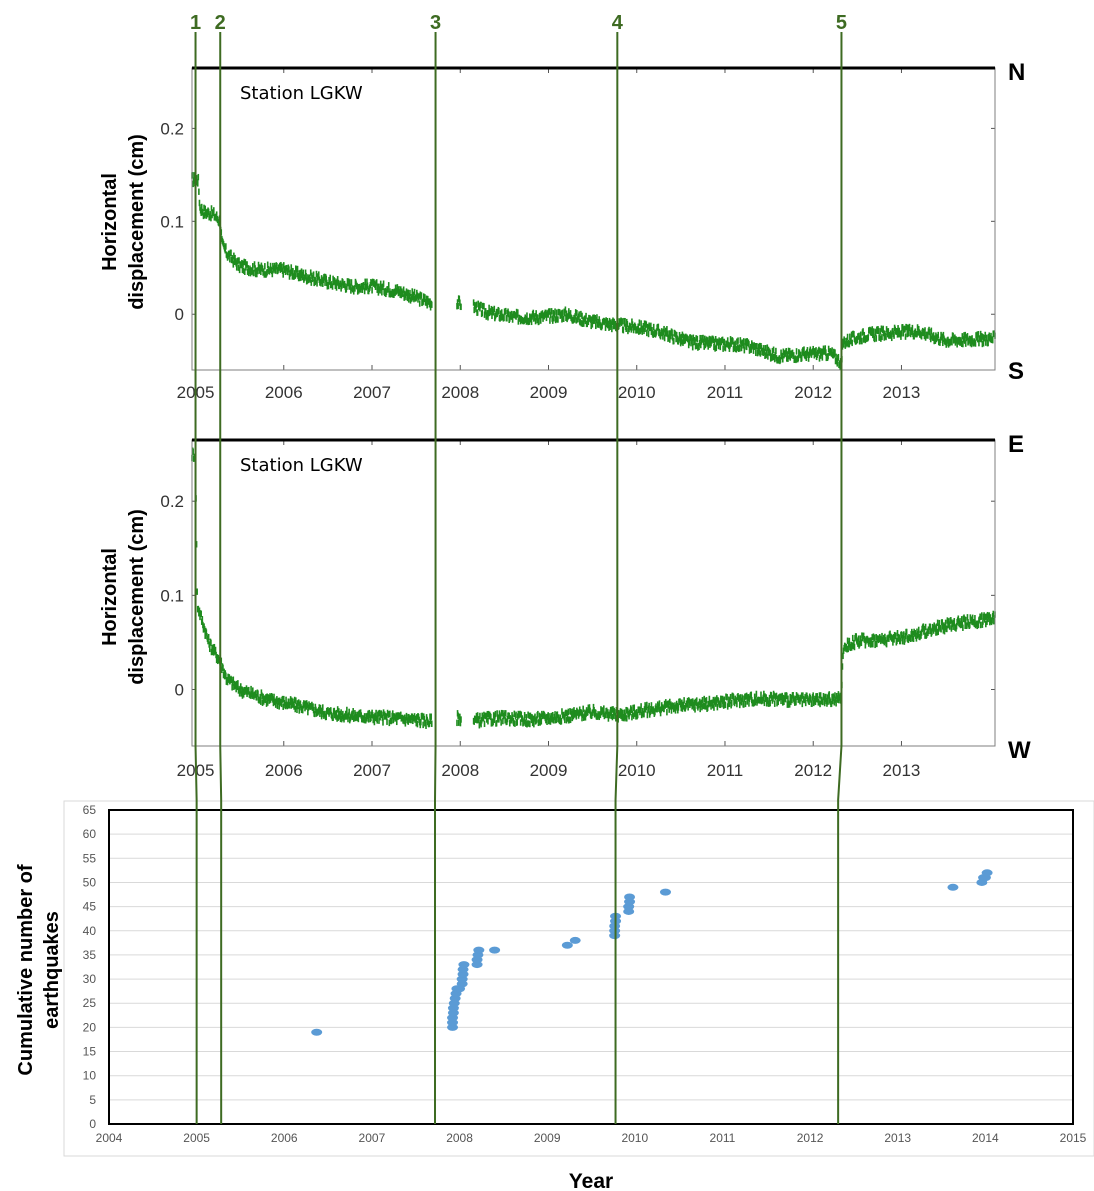  I want to click on eq-data-points, so click(651, 952).